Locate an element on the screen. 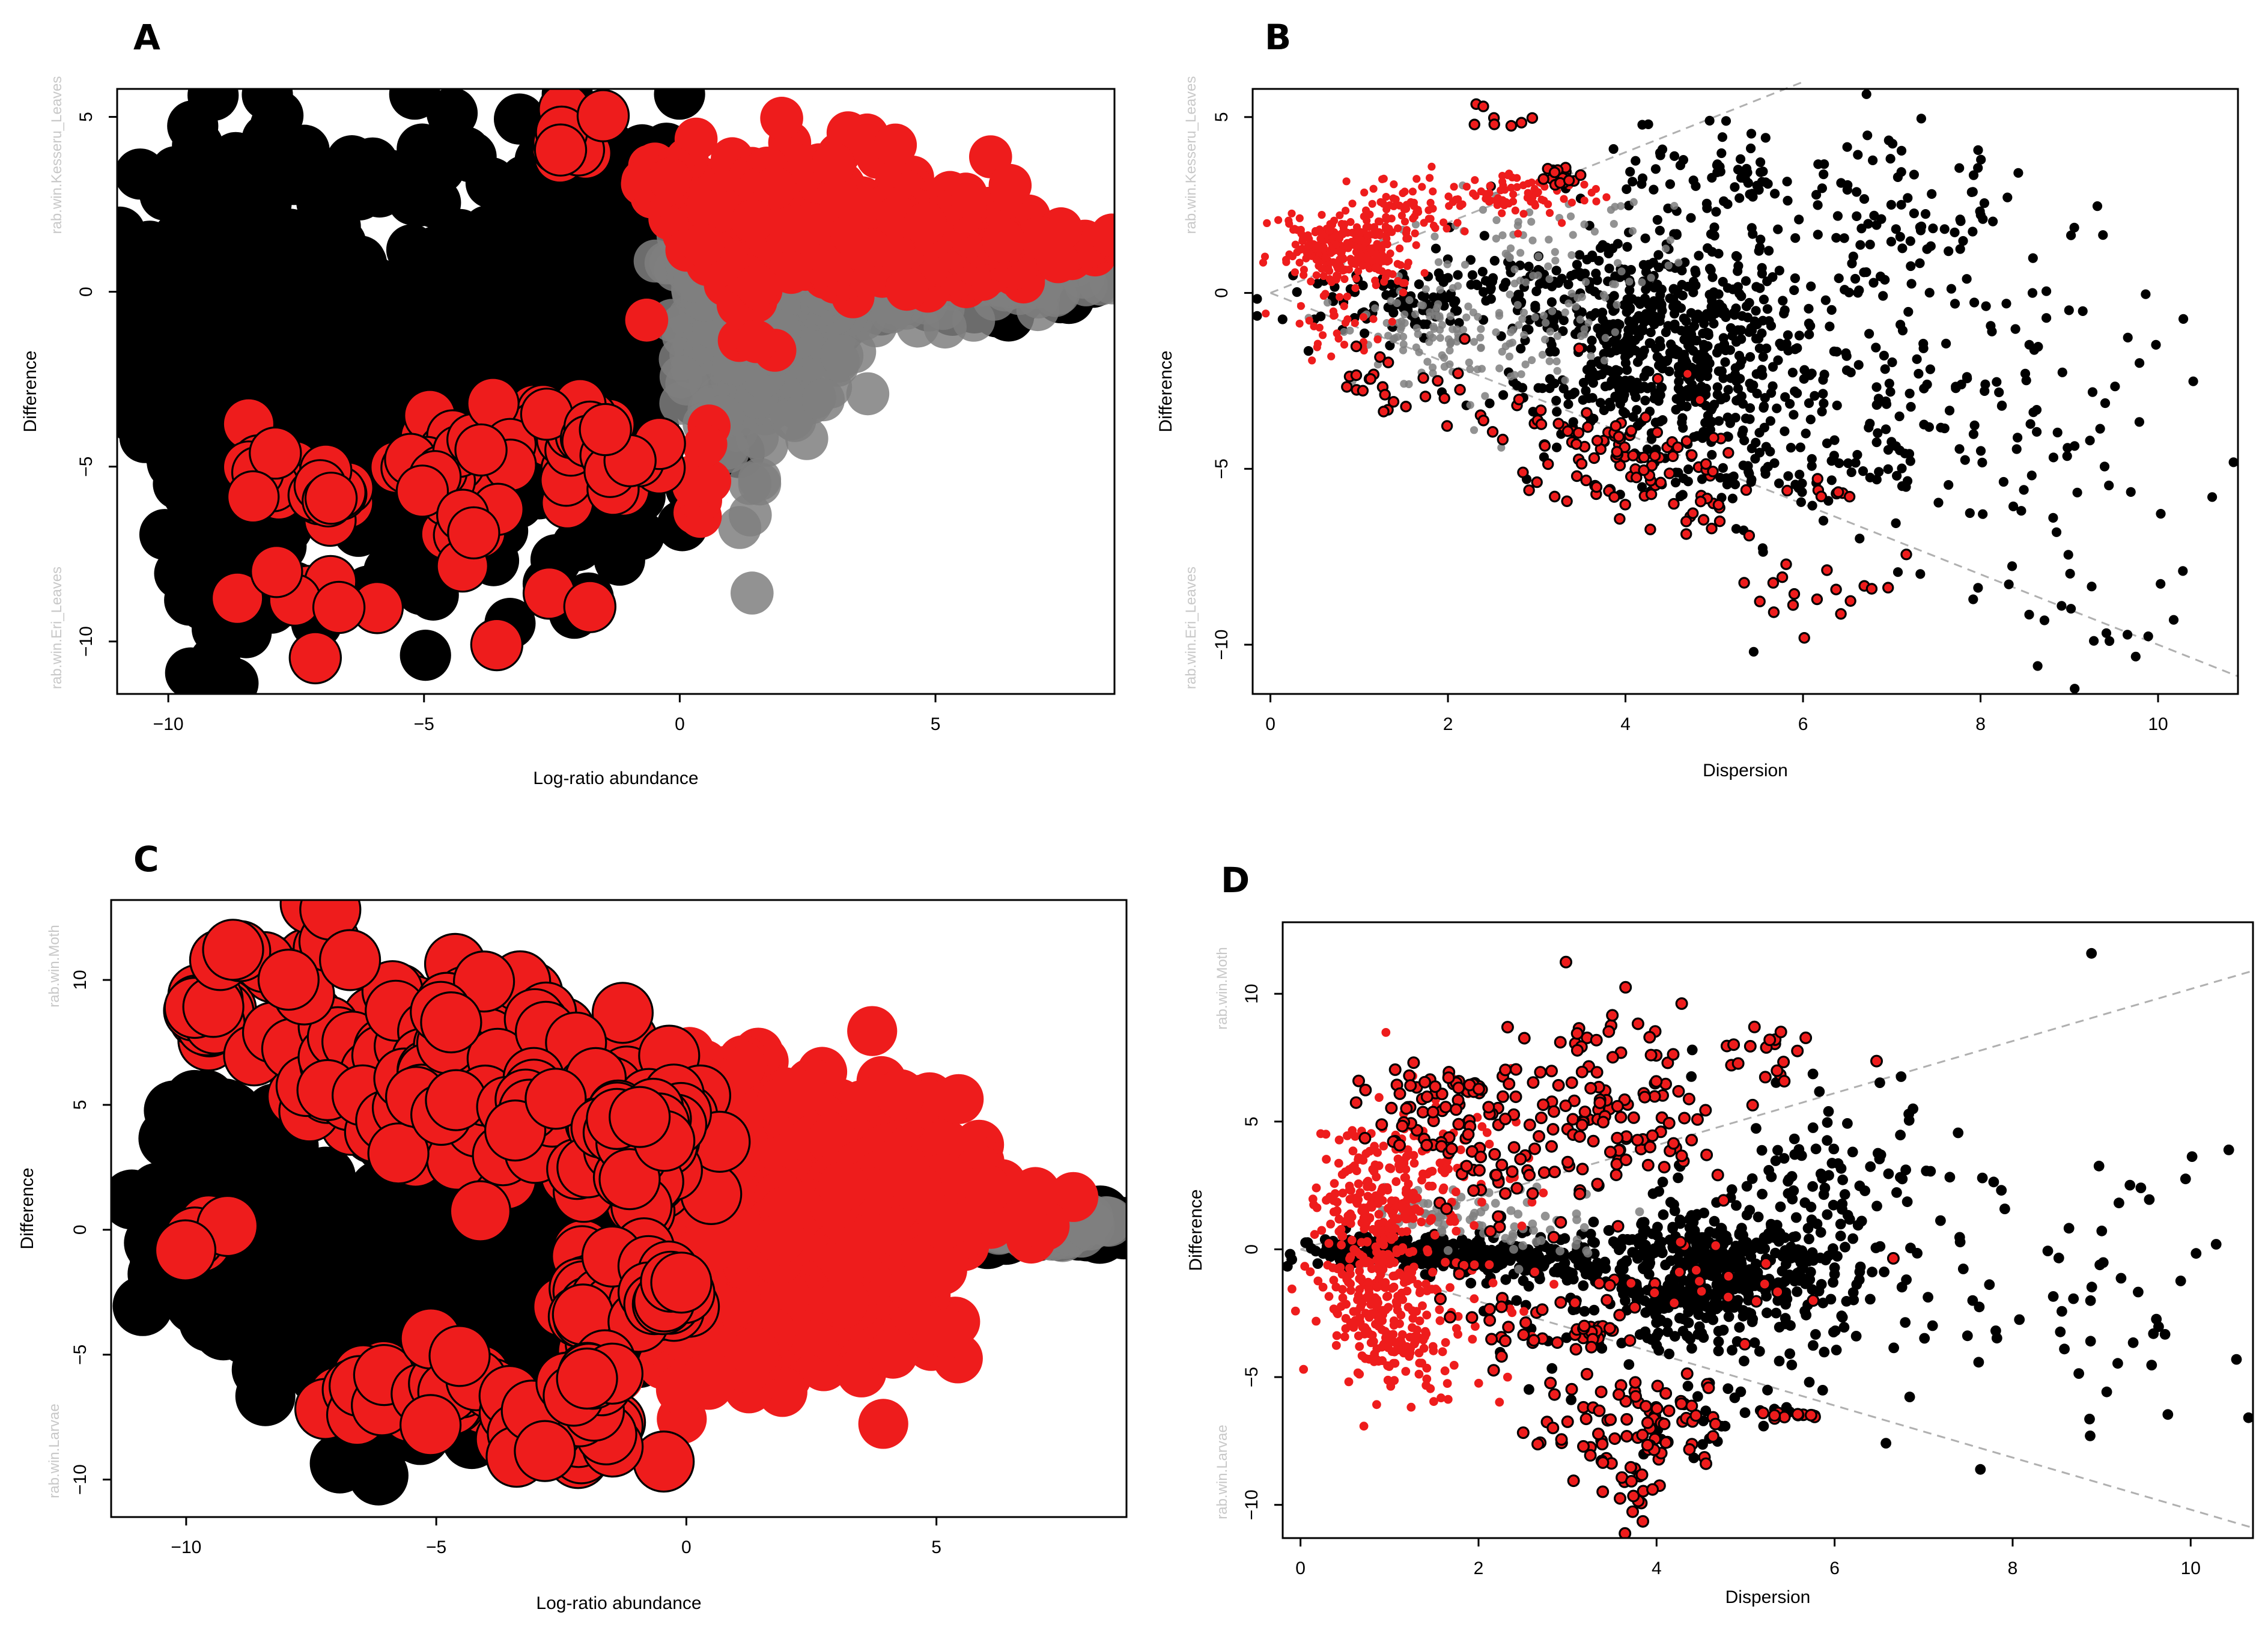 The image size is (2268, 1630). side-label-top: rab.win.Kesseru_Leaves is located at coordinates (57, 155).